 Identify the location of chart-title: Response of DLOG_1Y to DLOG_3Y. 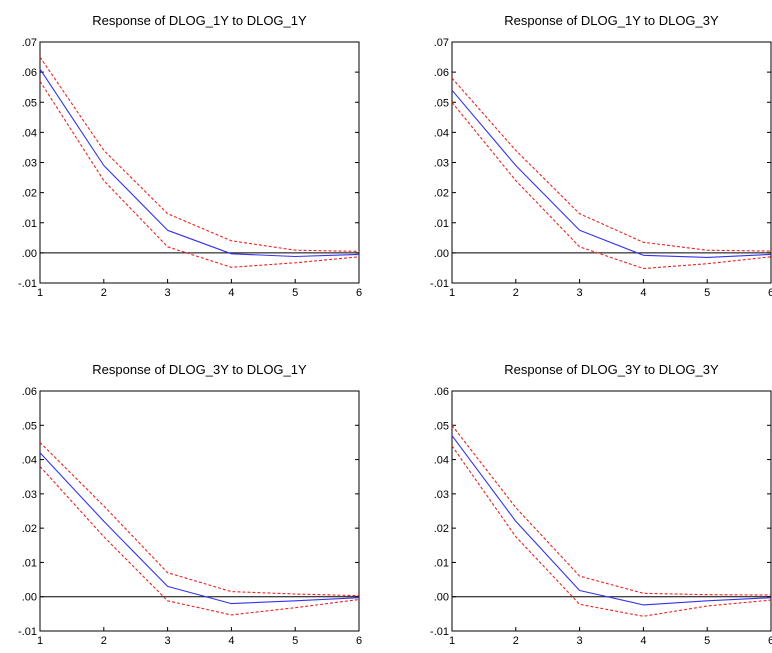
(611, 20).